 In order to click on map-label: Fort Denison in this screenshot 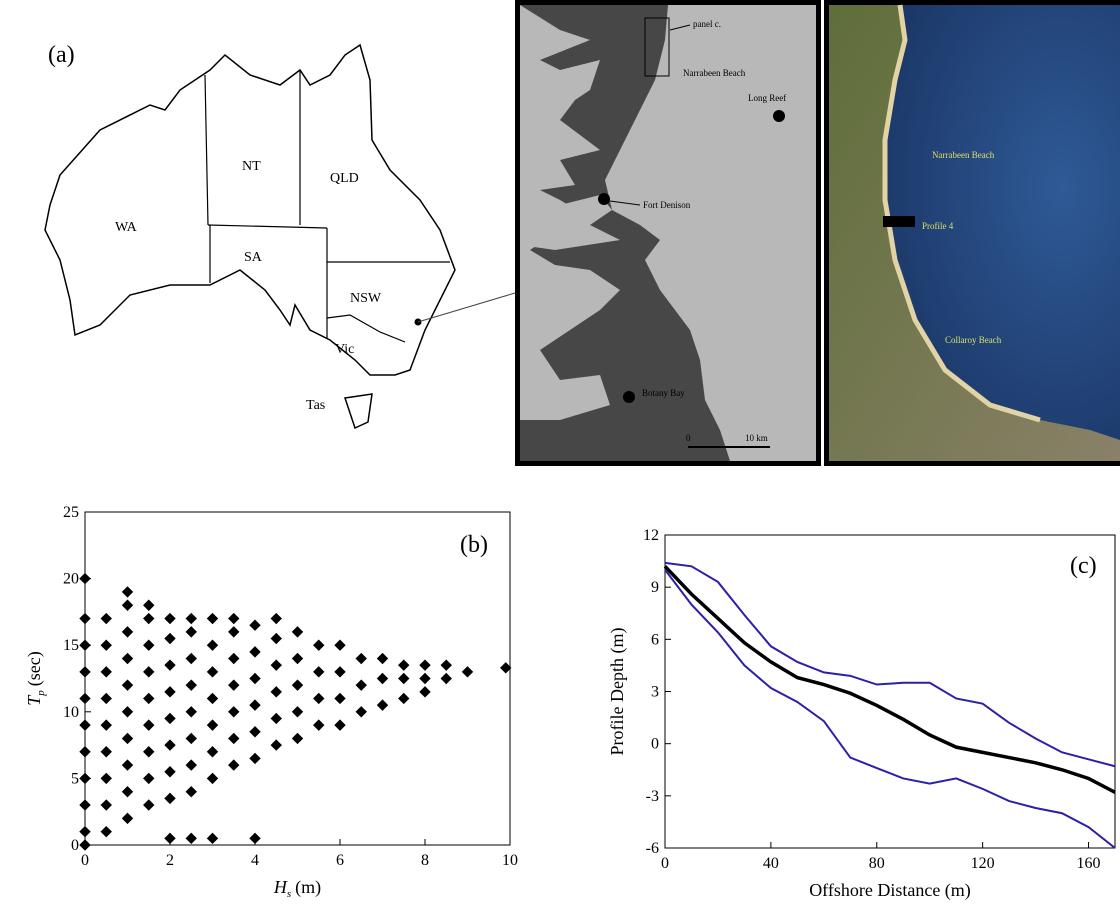, I will do `click(667, 205)`.